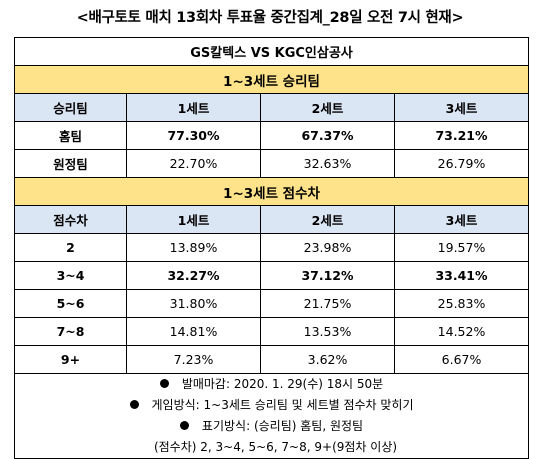 The height and width of the screenshot is (459, 540). Describe the element at coordinates (461, 303) in the screenshot. I see `value-cell: 25.83%` at that location.